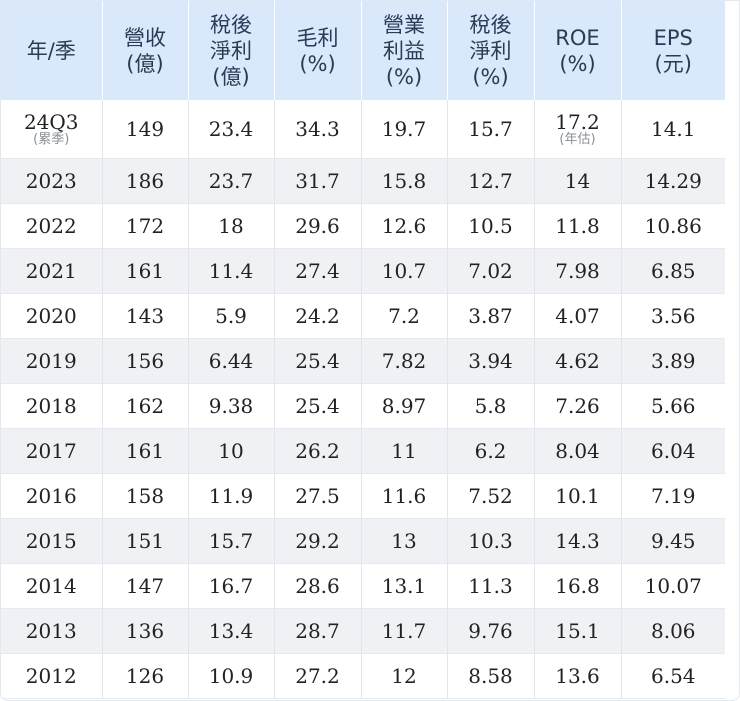 The width and height of the screenshot is (740, 701). What do you see at coordinates (231, 361) in the screenshot?
I see `net-income-cell: 6.44` at bounding box center [231, 361].